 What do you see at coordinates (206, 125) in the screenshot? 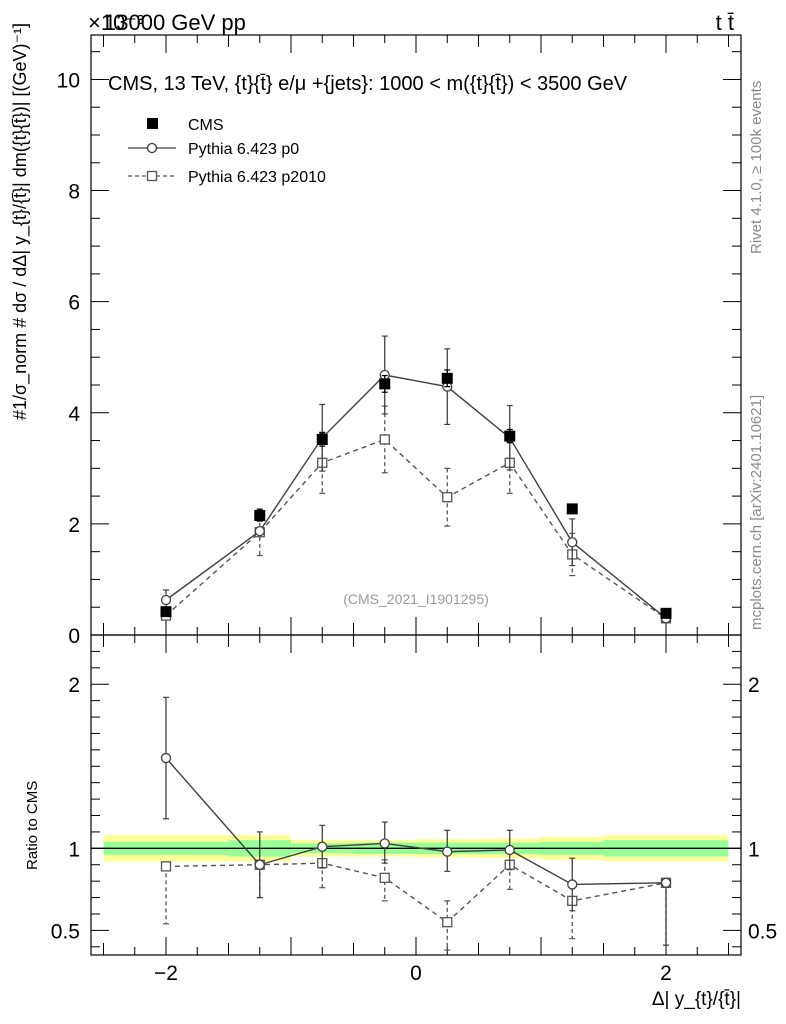
I see `legend-cms-label: CMS` at bounding box center [206, 125].